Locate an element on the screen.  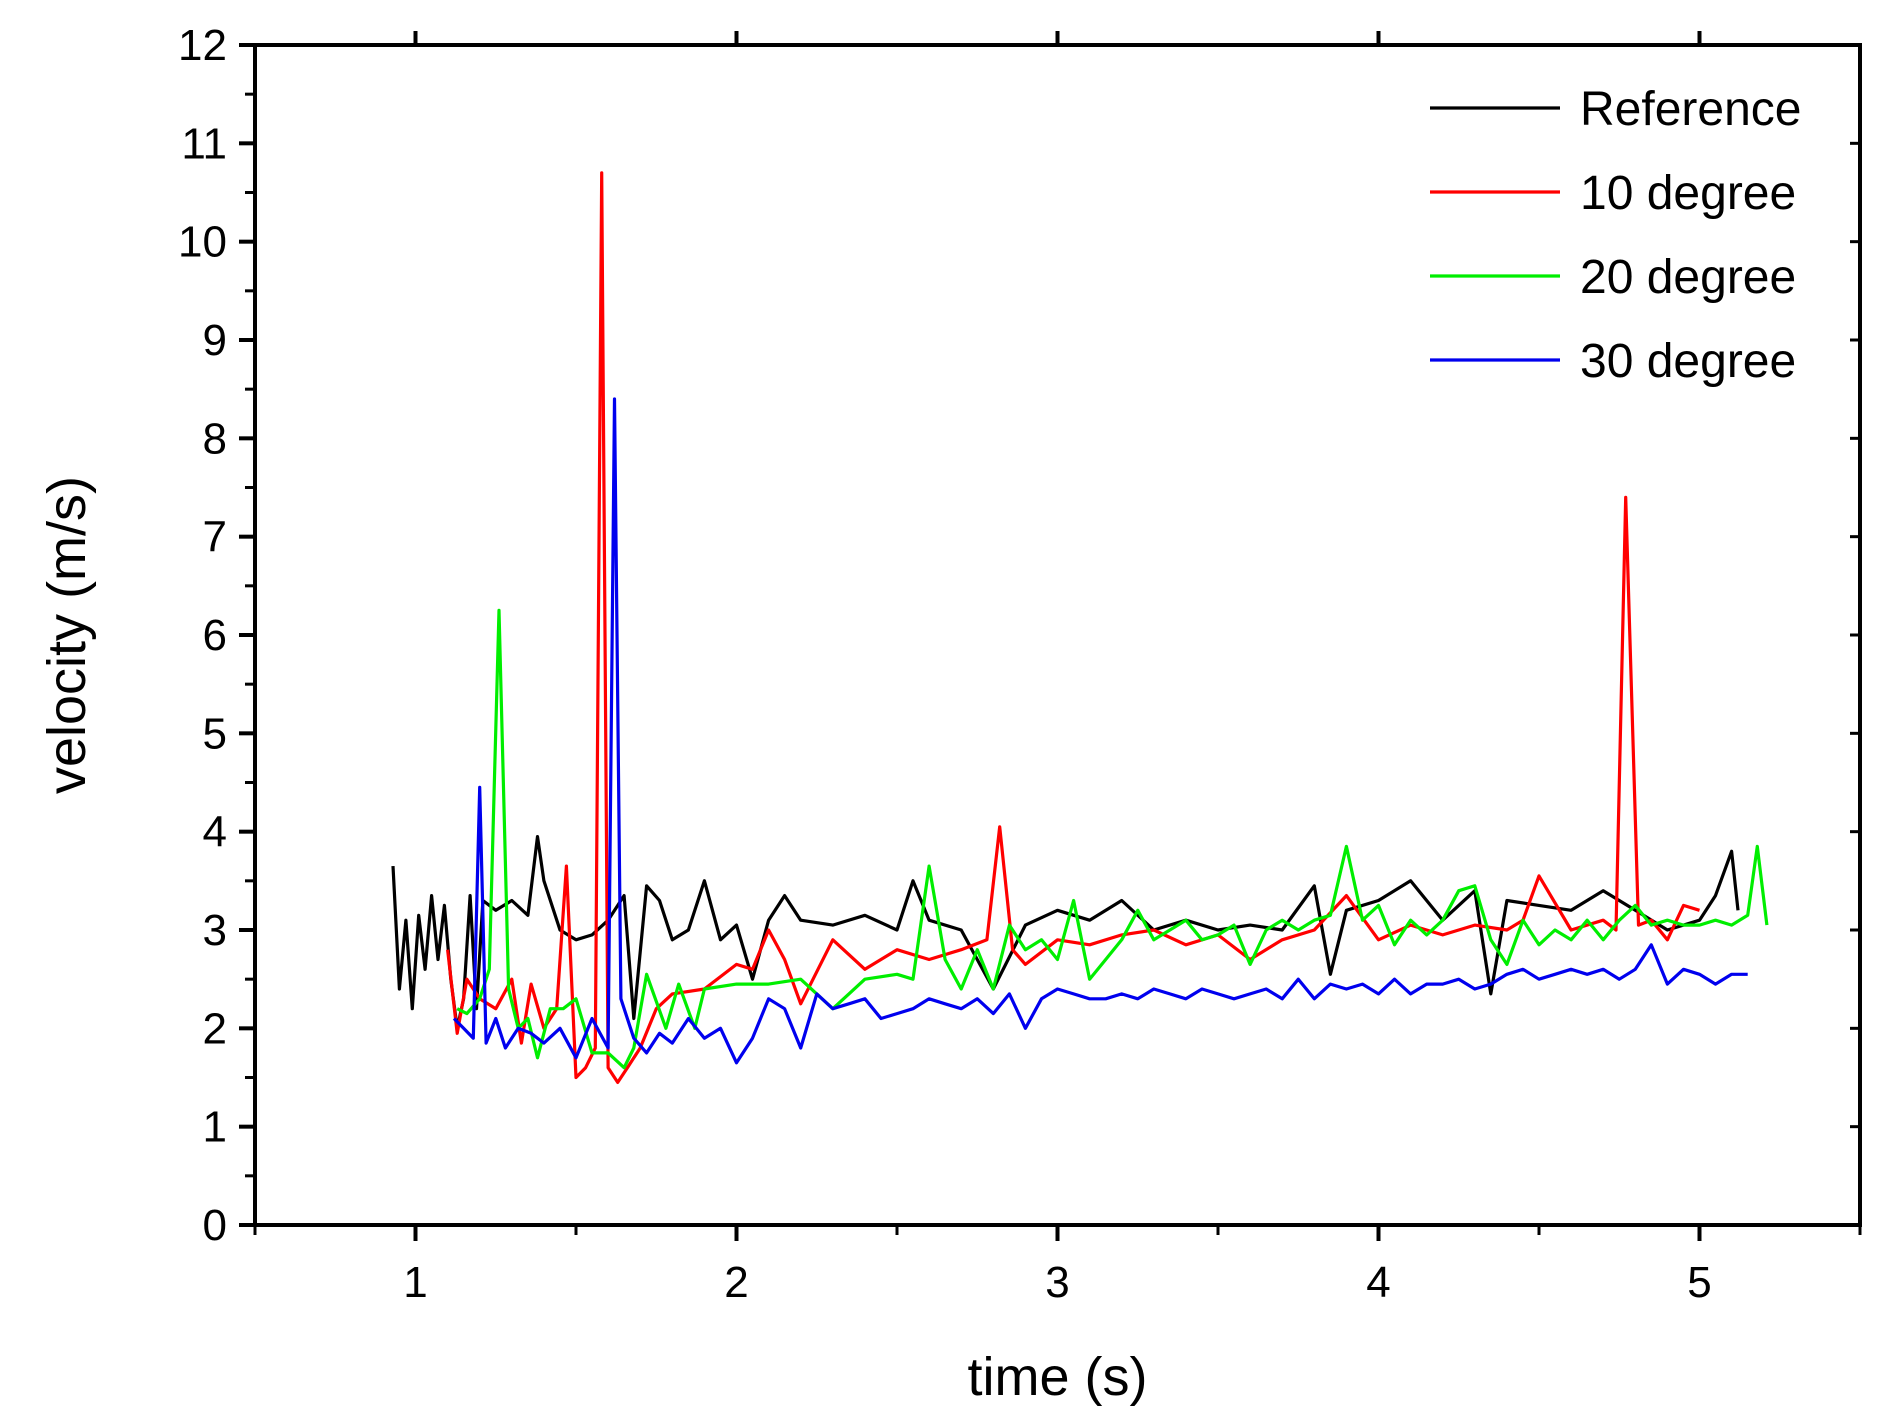
legend-label: 10 degree is located at coordinates (1688, 193).